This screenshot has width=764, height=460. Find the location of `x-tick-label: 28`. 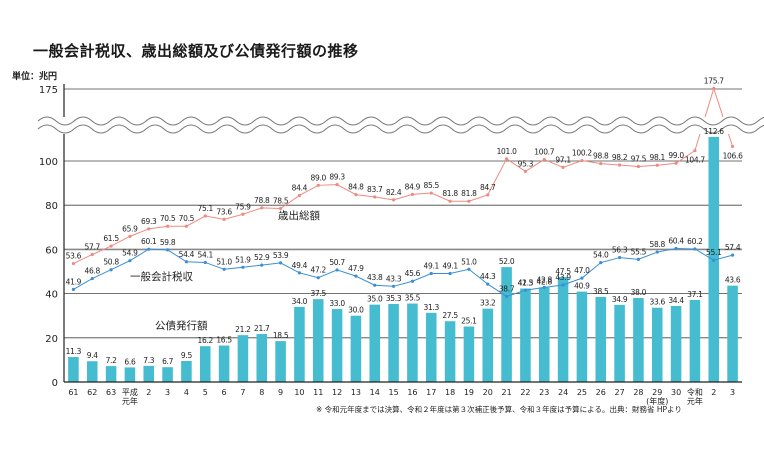

x-tick-label: 28 is located at coordinates (638, 392).